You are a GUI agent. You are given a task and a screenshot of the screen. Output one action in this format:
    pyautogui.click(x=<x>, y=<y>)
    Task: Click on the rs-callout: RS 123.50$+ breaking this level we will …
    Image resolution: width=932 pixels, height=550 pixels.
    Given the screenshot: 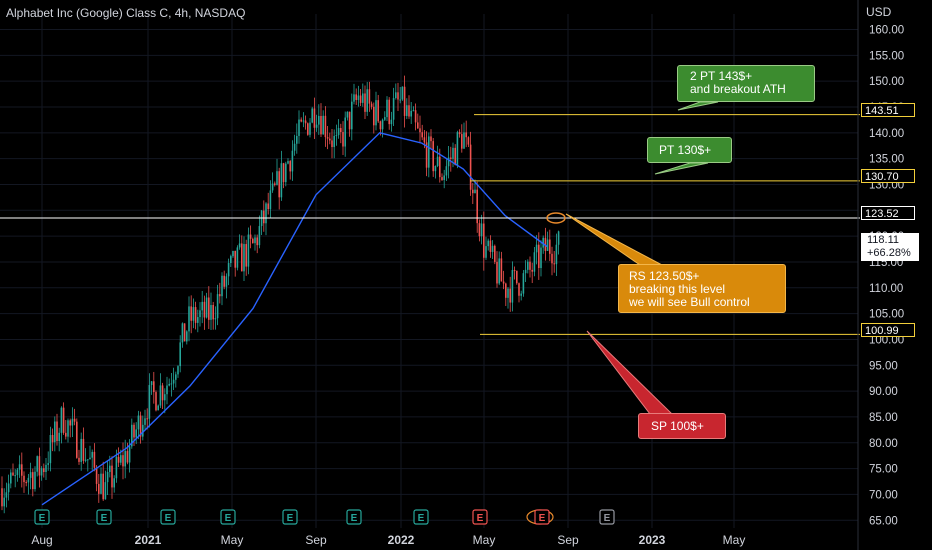 What is the action you would take?
    pyautogui.click(x=702, y=288)
    